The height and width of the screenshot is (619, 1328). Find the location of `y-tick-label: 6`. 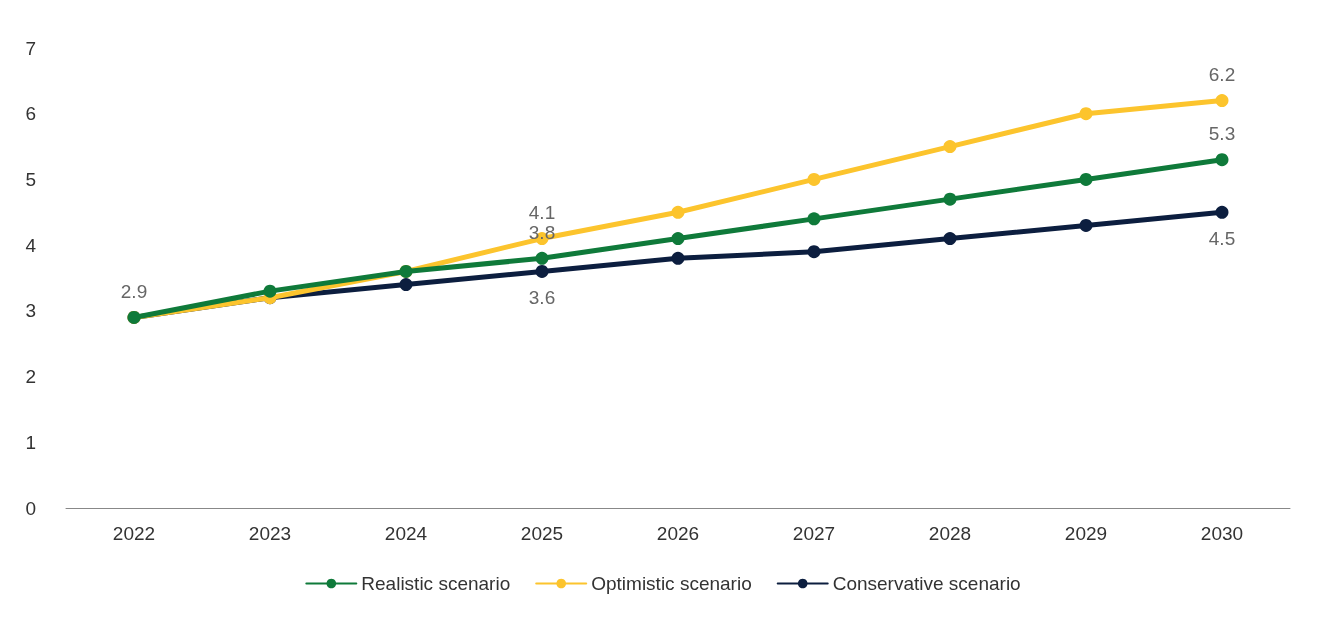

y-tick-label: 6 is located at coordinates (30, 114).